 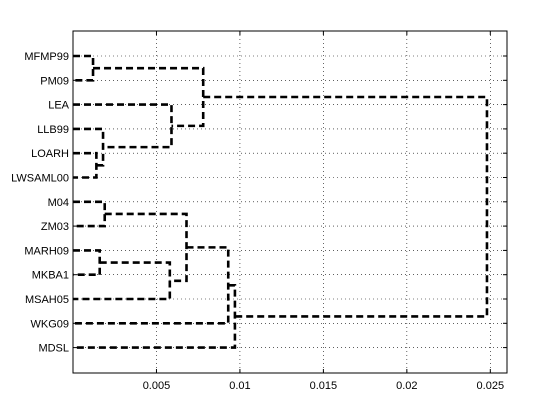 What do you see at coordinates (53, 349) in the screenshot?
I see `leaf-label-mdsl: MDSL` at bounding box center [53, 349].